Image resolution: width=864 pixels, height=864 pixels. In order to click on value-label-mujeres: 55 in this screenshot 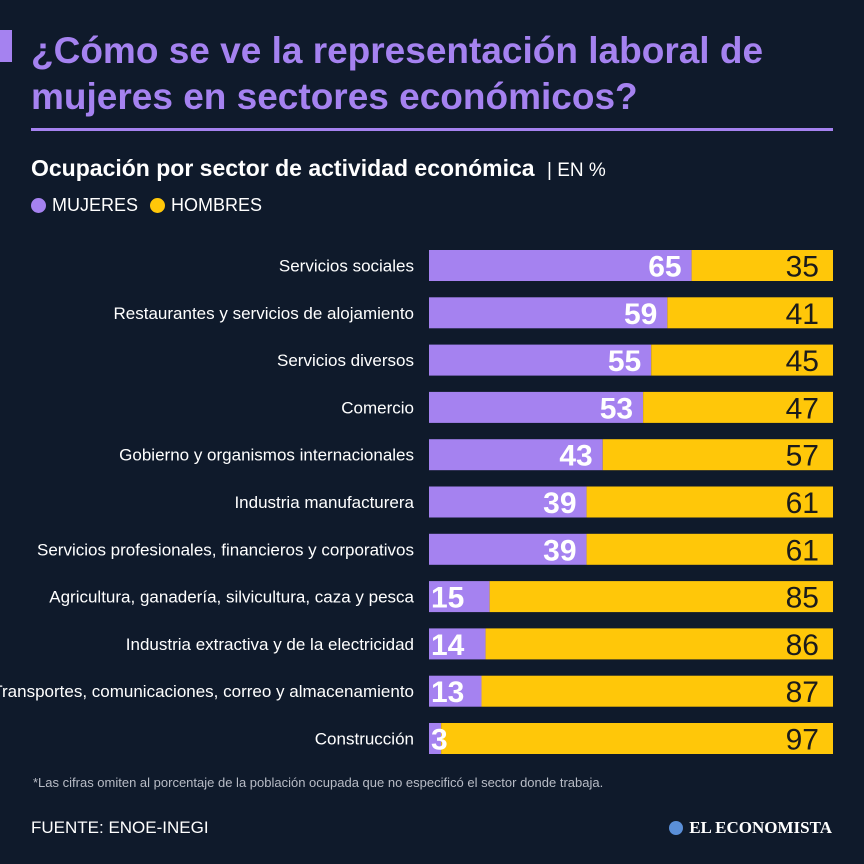, I will do `click(624, 361)`.